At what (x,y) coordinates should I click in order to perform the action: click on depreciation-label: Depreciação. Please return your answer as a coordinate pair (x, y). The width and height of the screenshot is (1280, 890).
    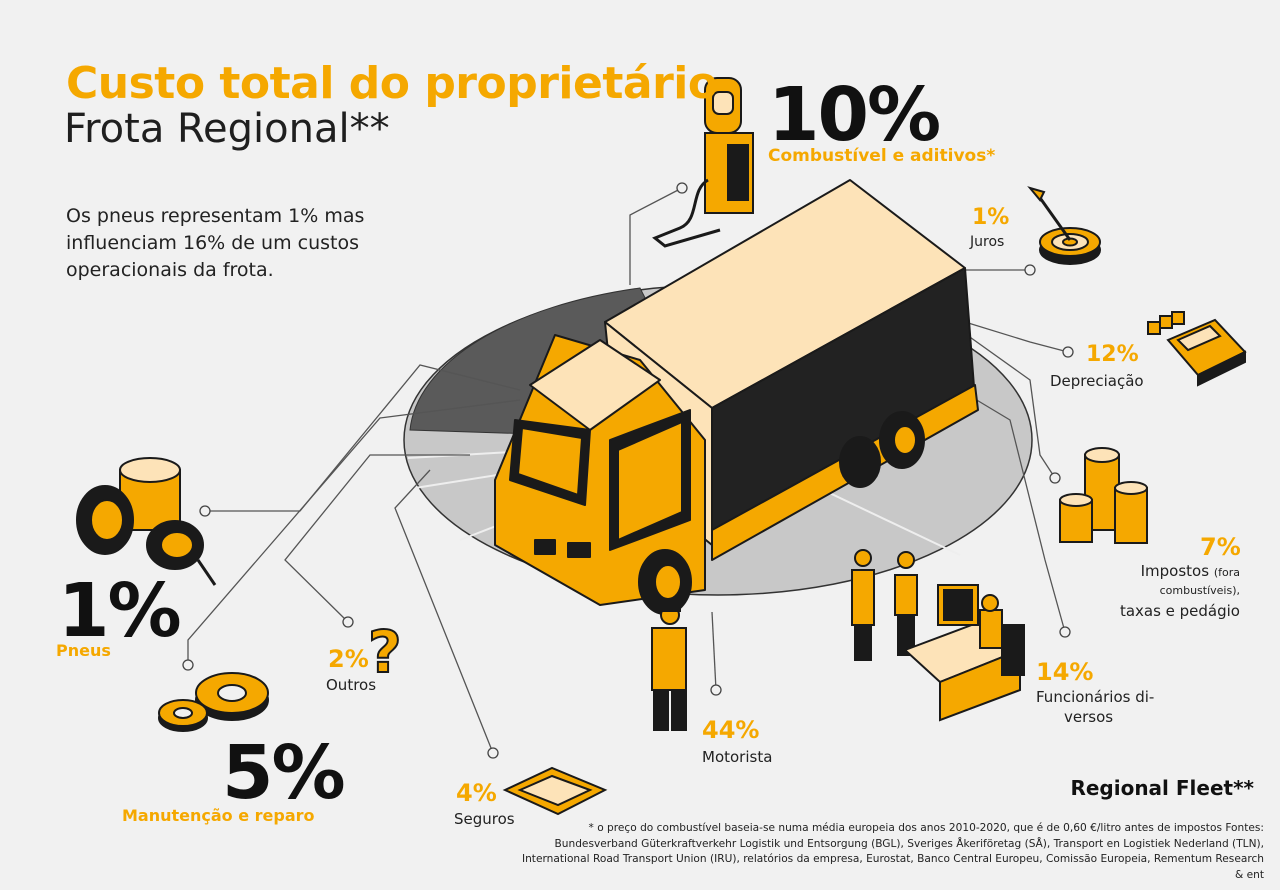
    Looking at the image, I should click on (1097, 381).